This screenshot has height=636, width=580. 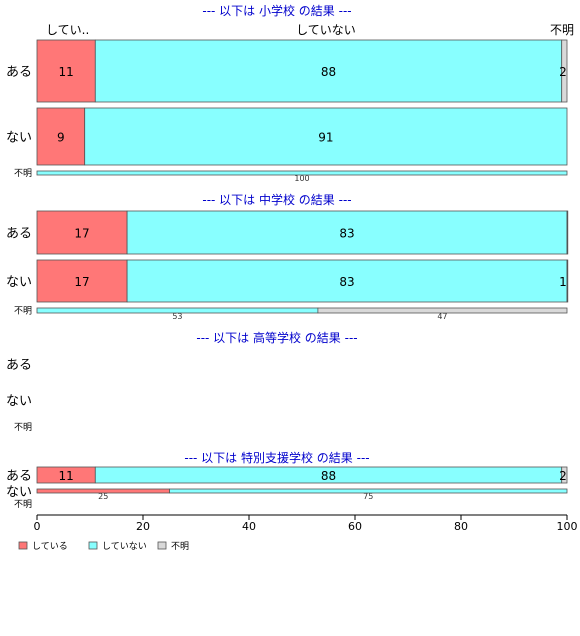 I want to click on x-tick-label: 80, so click(x=461, y=526).